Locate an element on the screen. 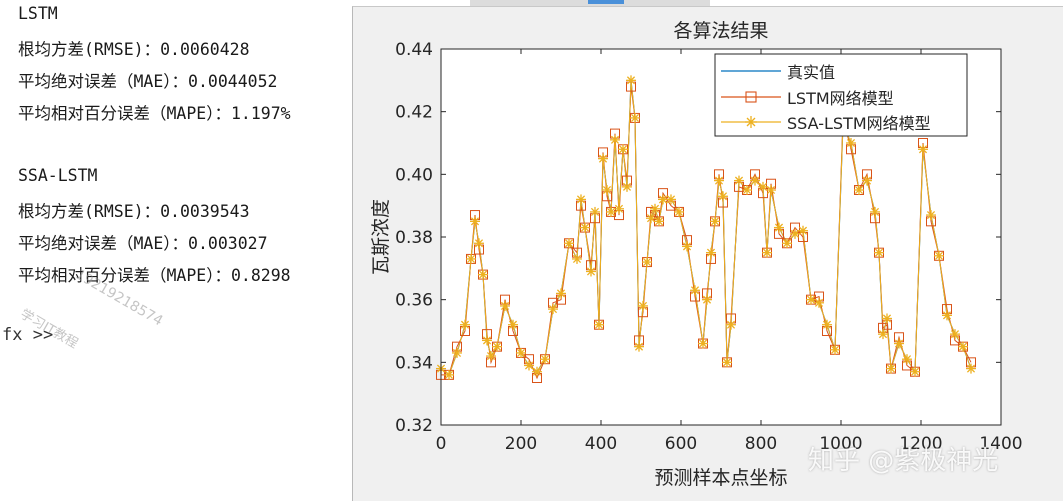 The image size is (1063, 501). x-tick-label: 400 is located at coordinates (601, 444).